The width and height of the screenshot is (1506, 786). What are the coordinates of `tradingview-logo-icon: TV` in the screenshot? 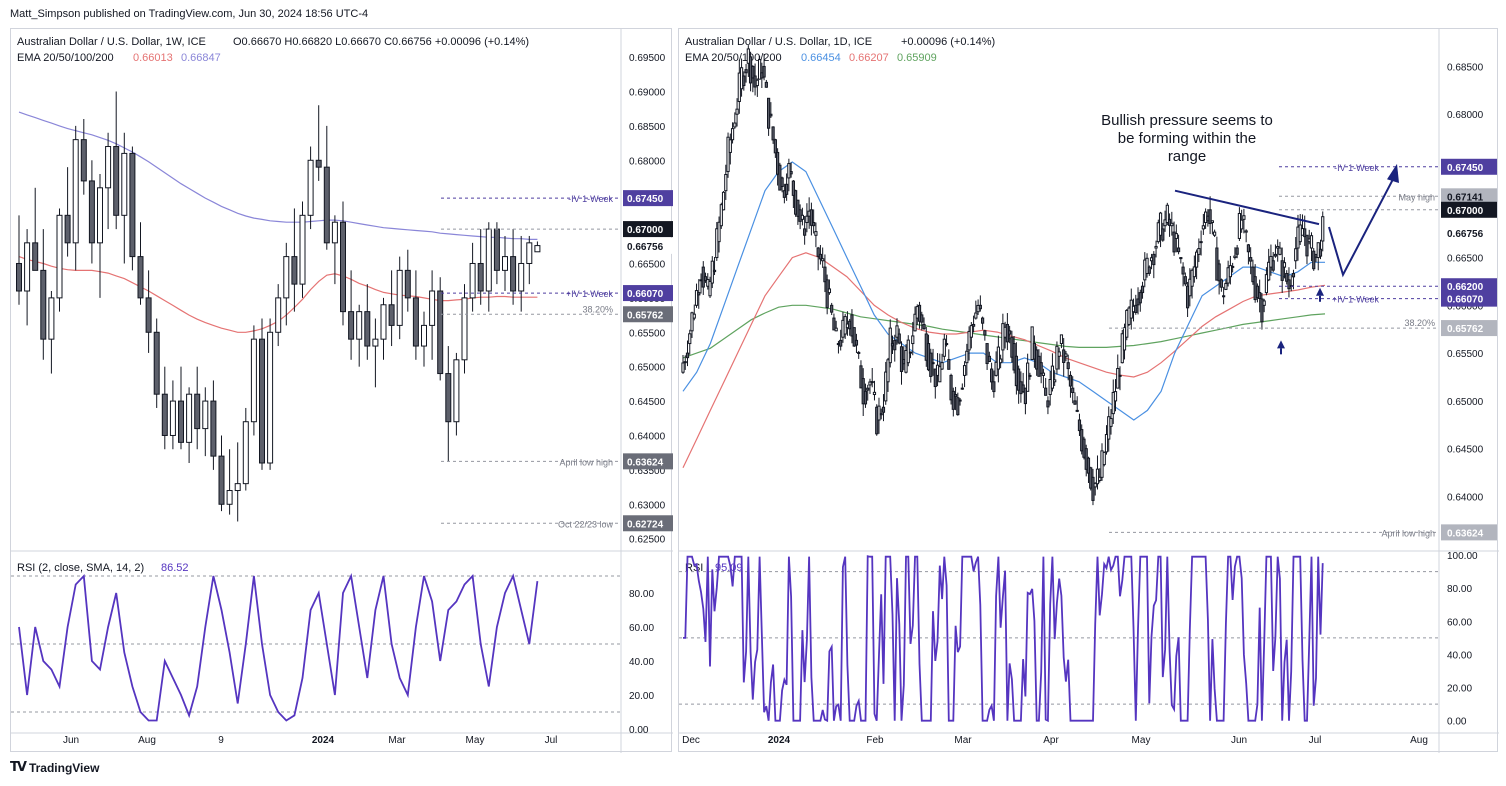 It's located at (18, 767).